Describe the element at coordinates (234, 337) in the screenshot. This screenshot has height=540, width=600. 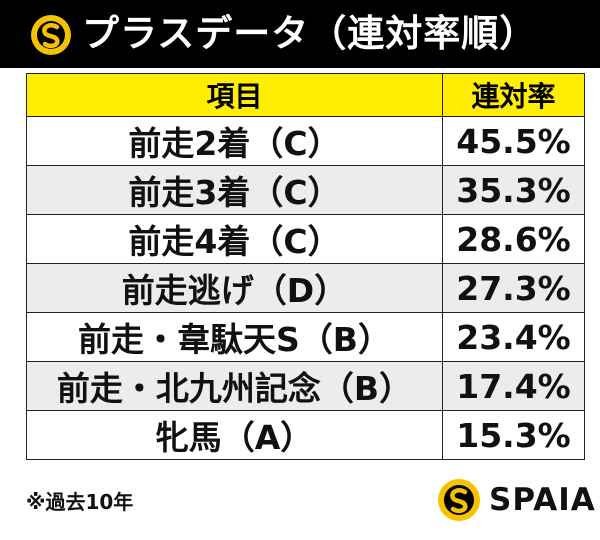
I see `row-item: 前走・韋駄天S（B）` at that location.